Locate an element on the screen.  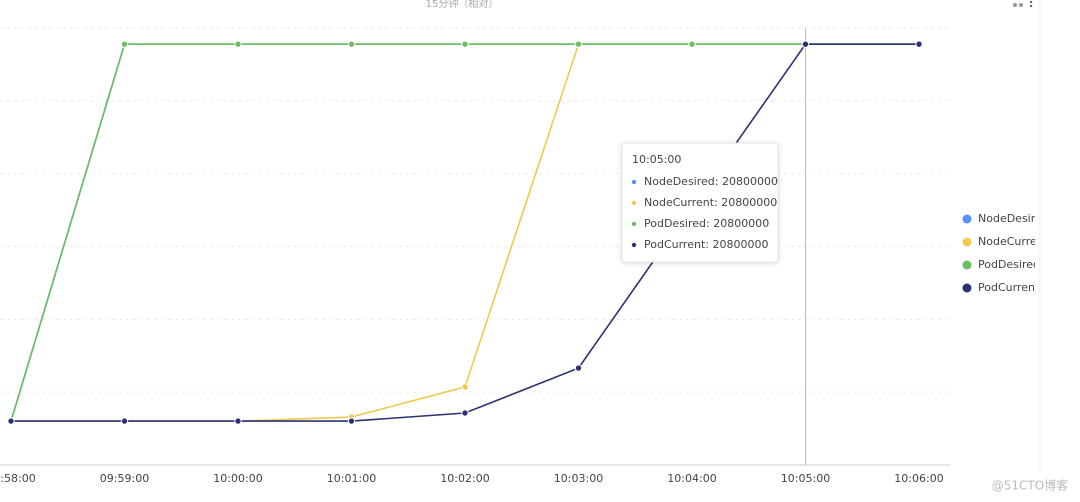
tooltip-item: PodCurrent: 20800000 is located at coordinates (706, 244).